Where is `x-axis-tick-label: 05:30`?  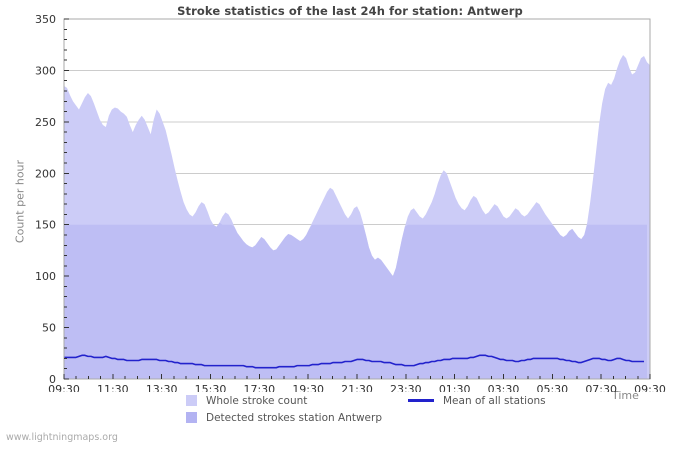
x-axis-tick-label: 05:30 is located at coordinates (552, 387).